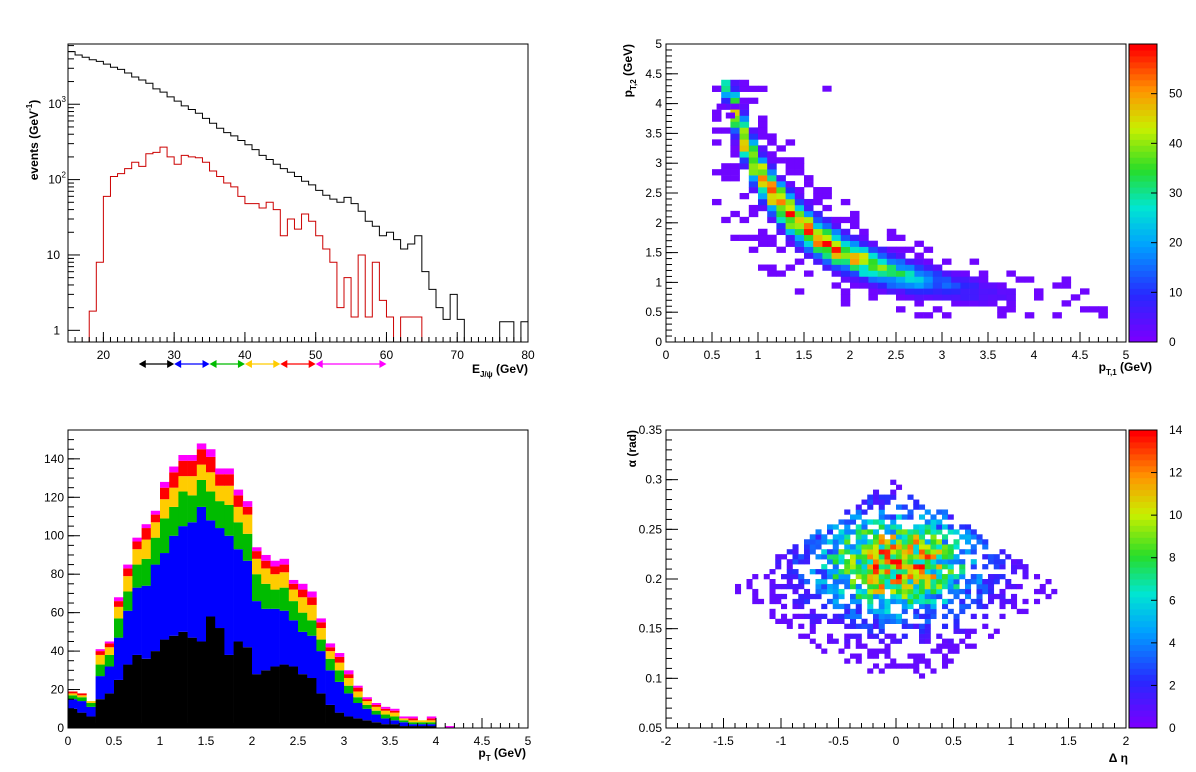 The height and width of the screenshot is (772, 1196). What do you see at coordinates (387, 355) in the screenshot?
I see `x-tick-label: 60` at bounding box center [387, 355].